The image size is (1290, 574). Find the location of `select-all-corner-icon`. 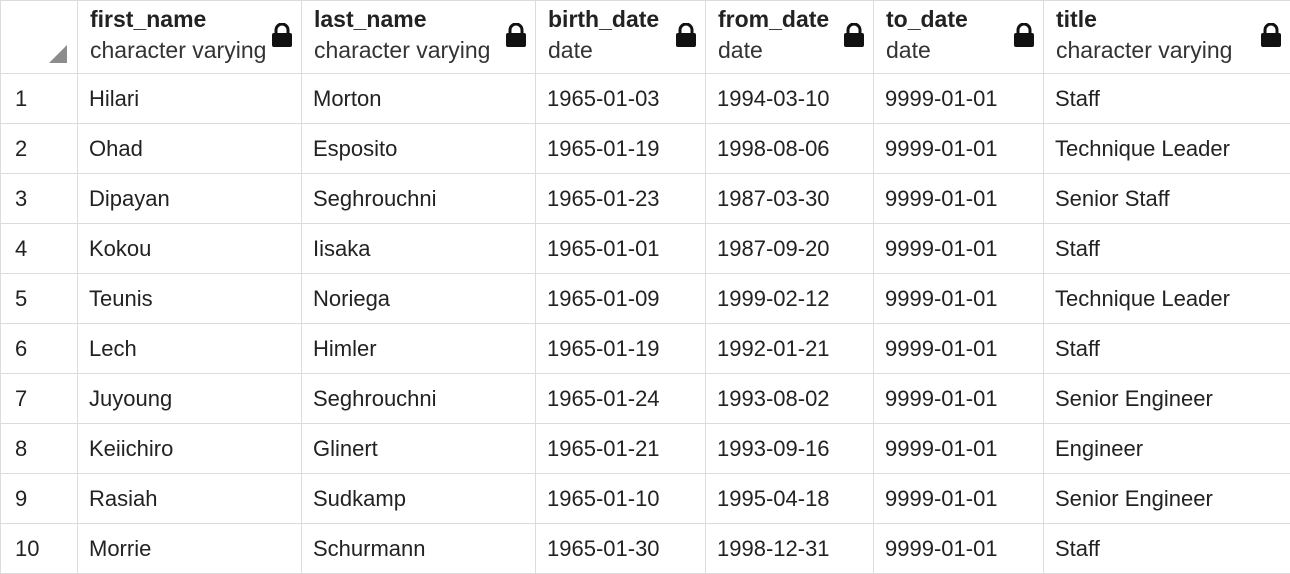

select-all-corner-icon is located at coordinates (58, 54).